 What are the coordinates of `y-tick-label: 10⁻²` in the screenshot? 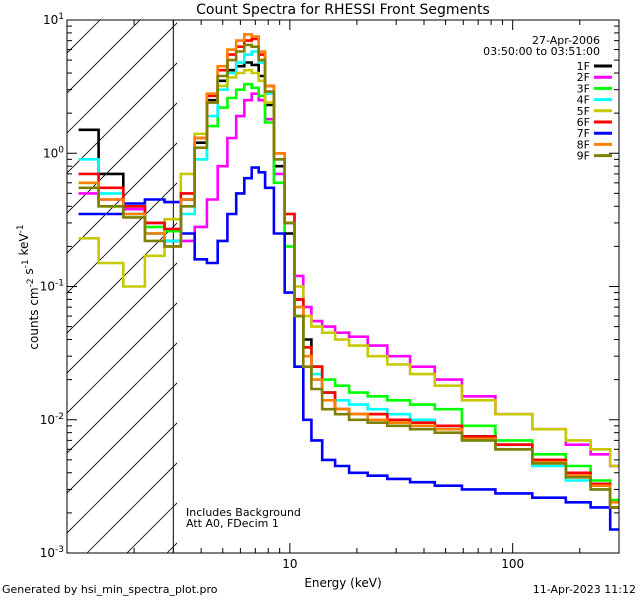 It's located at (52, 419).